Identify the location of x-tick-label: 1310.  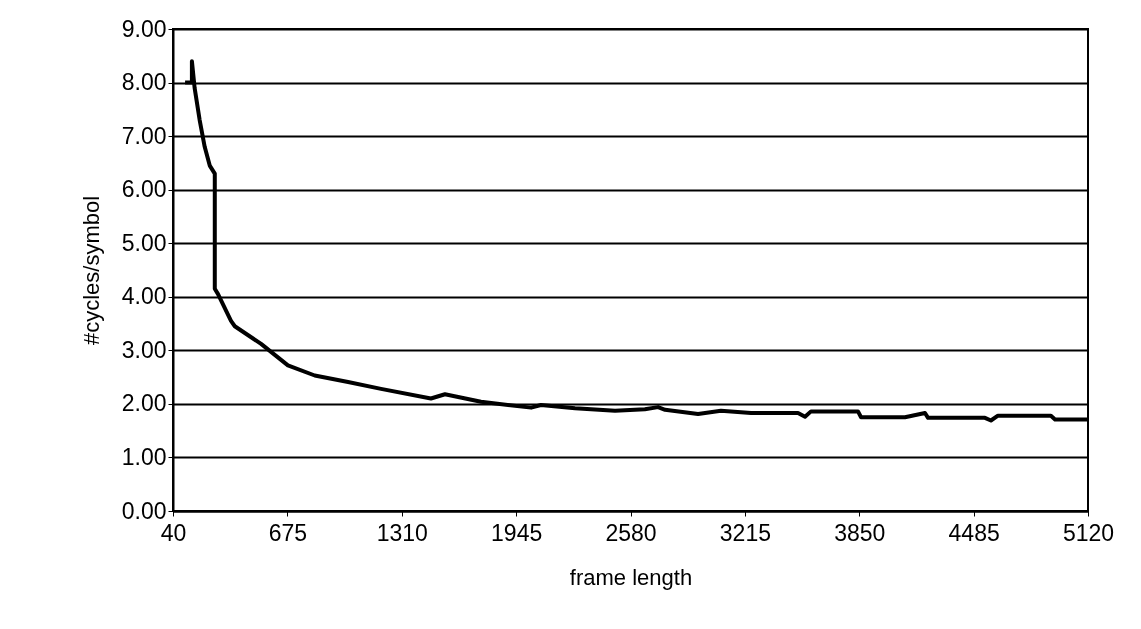
(402, 532).